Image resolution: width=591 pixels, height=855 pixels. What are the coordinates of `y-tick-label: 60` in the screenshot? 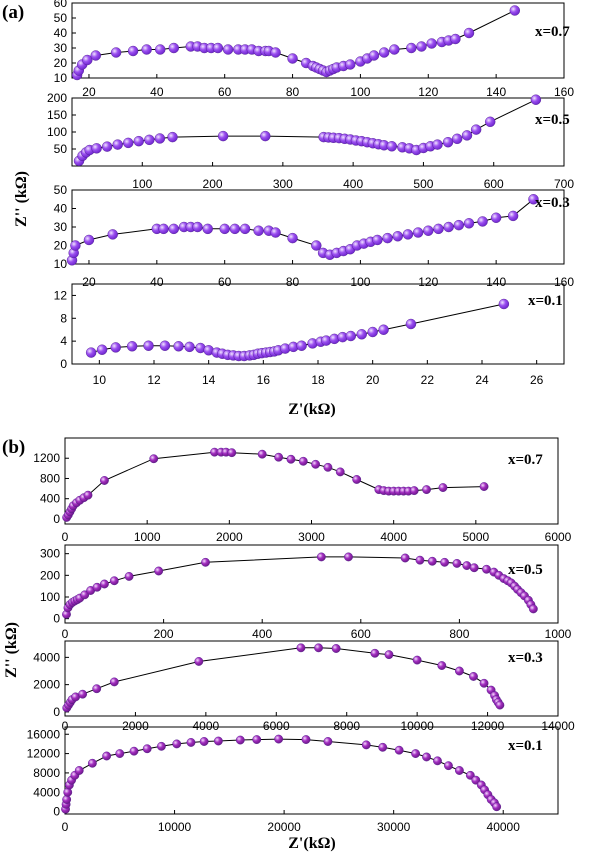 It's located at (61, 5).